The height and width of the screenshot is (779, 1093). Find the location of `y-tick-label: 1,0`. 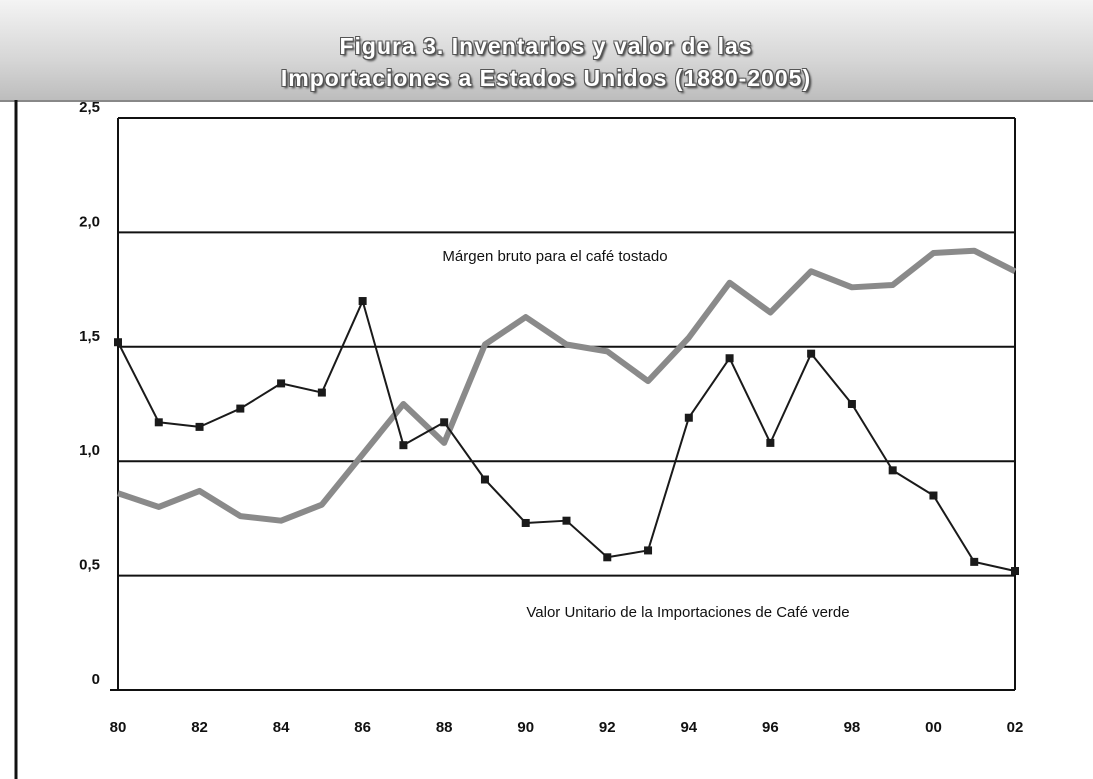

y-tick-label: 1,0 is located at coordinates (89, 450).